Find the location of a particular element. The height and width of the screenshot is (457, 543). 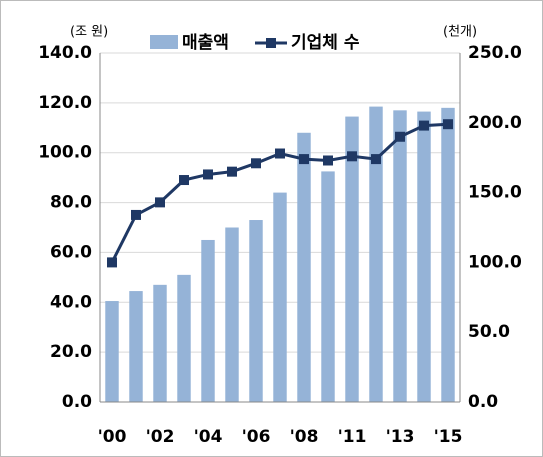

legend-label: 기업체 수 is located at coordinates (325, 43).